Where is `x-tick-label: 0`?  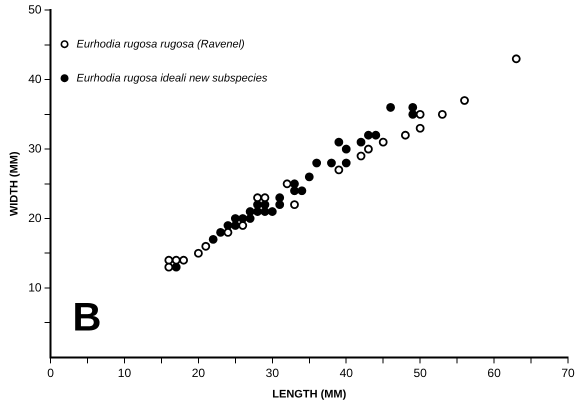 x-tick-label: 0 is located at coordinates (50, 373).